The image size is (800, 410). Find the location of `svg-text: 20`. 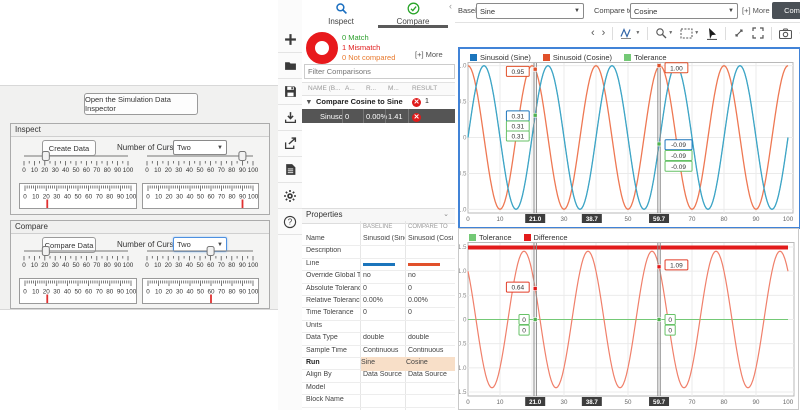

svg-text: 20 is located at coordinates (169, 197).